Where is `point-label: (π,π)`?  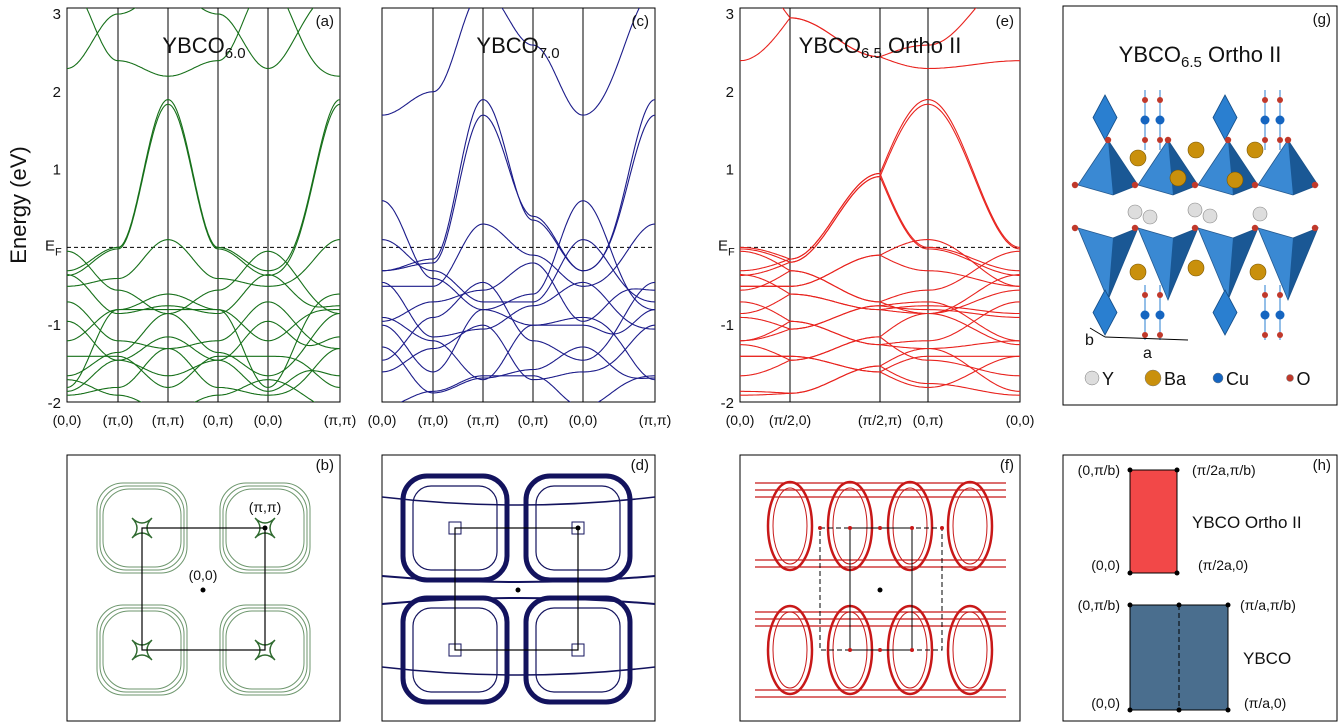
point-label: (π,π) is located at coordinates (265, 507).